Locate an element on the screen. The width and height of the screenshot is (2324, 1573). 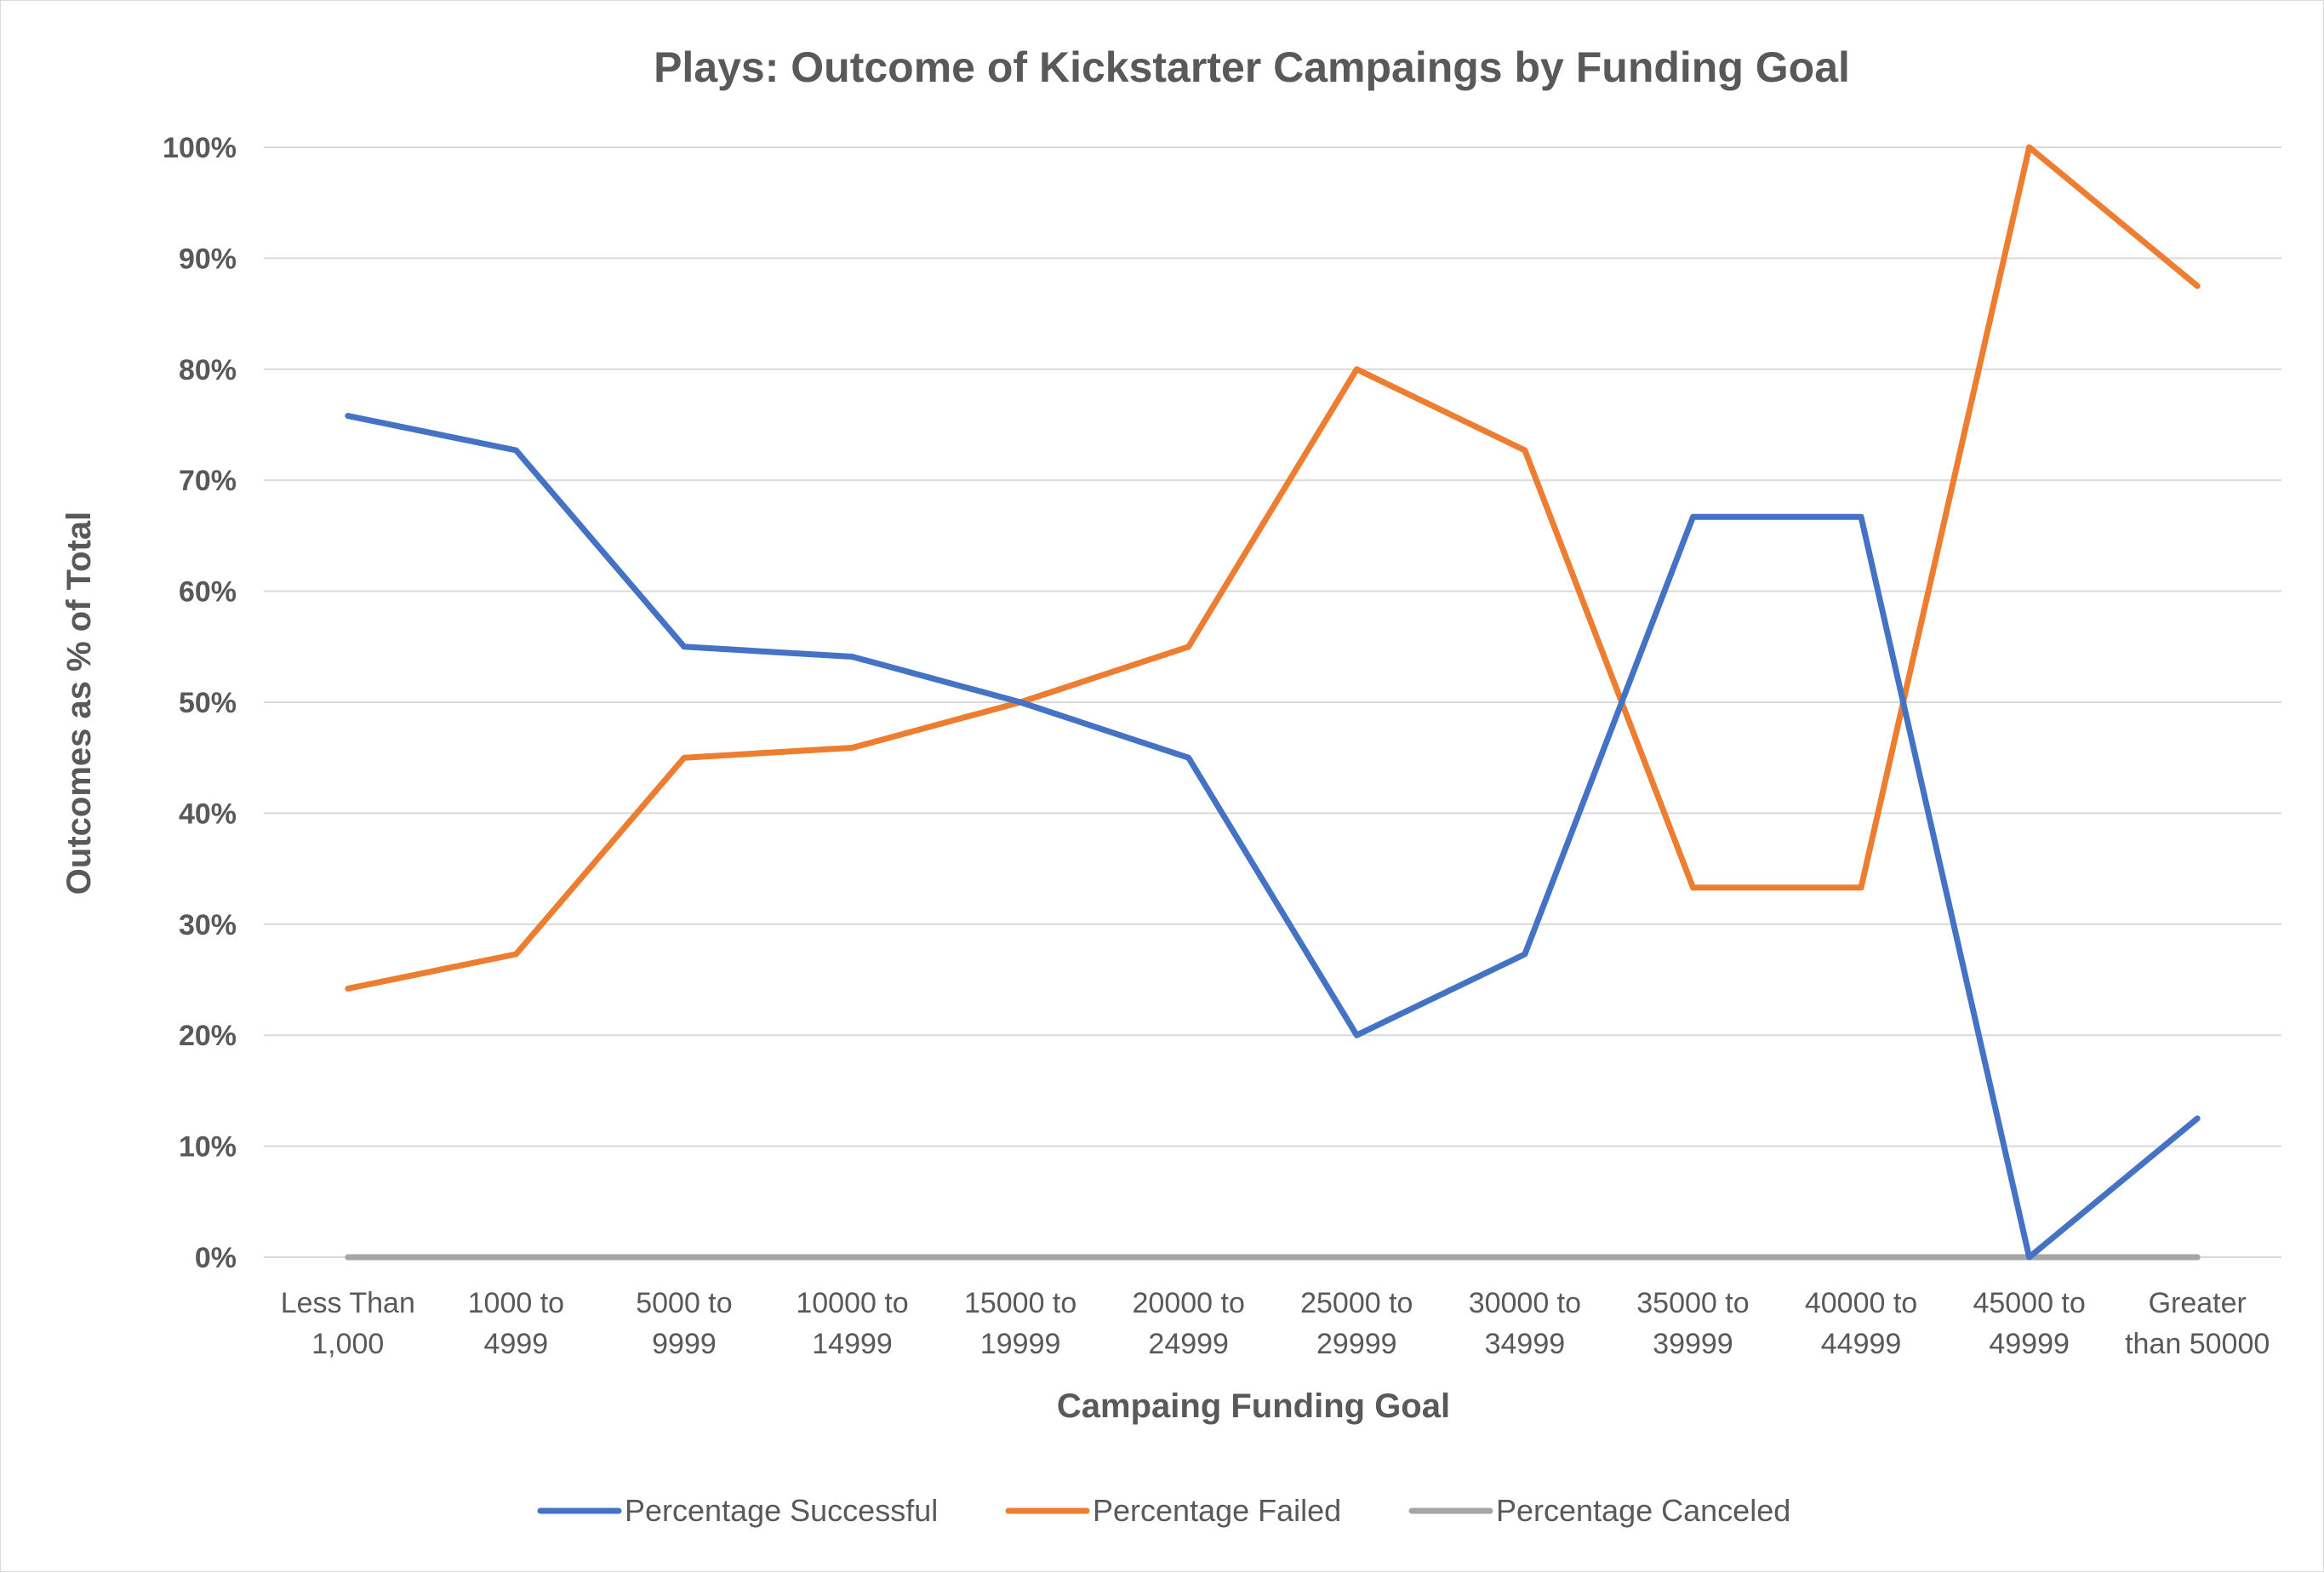
x-tick-label: 1000 to 4999 is located at coordinates (516, 1323).